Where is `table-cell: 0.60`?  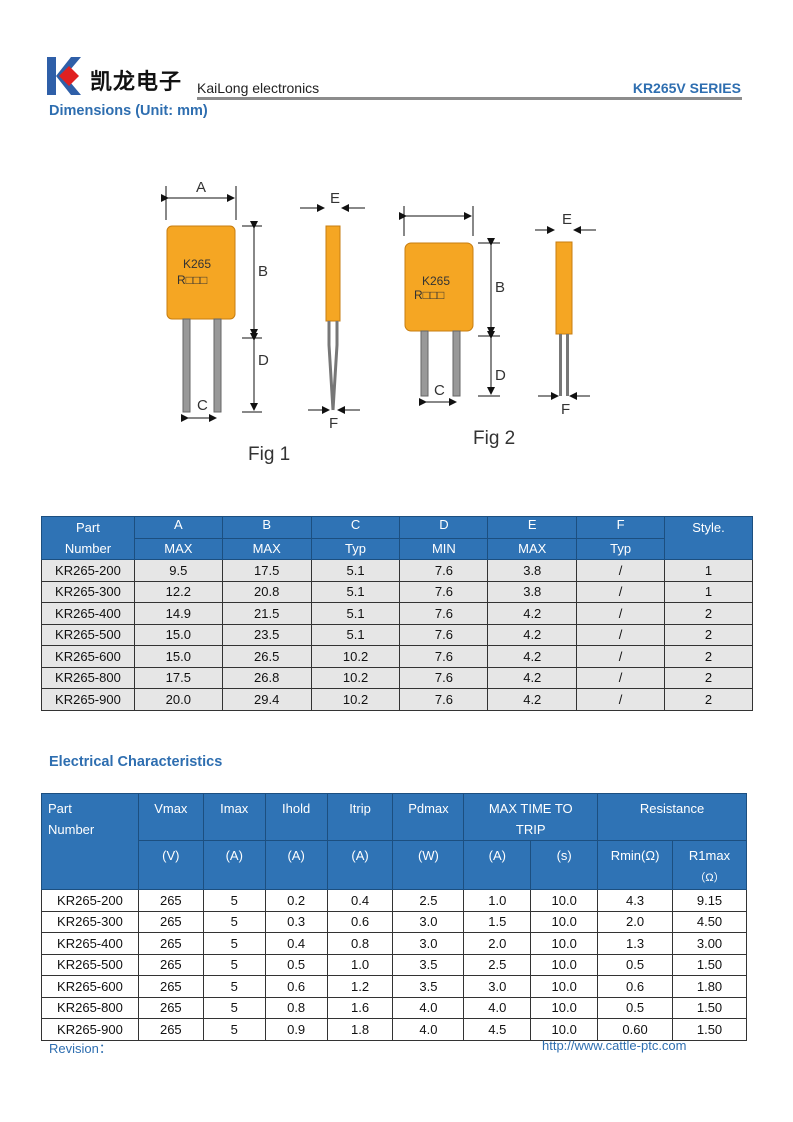
table-cell: 0.60 is located at coordinates (635, 1029).